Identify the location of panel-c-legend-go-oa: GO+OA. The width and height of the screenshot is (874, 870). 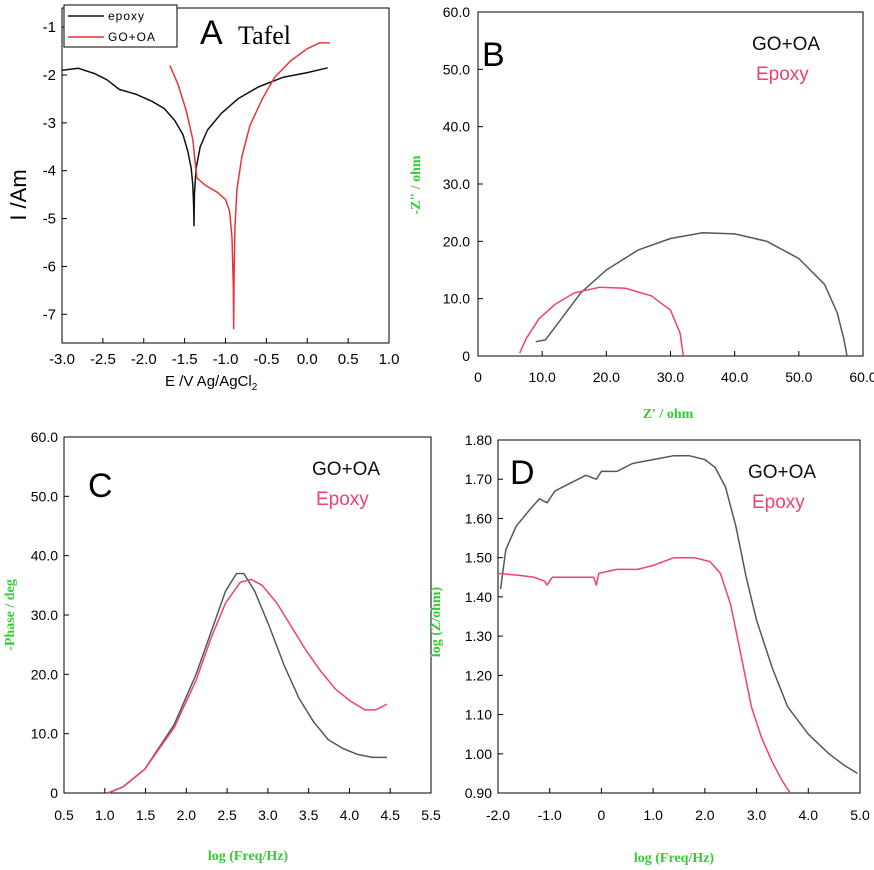
(346, 469).